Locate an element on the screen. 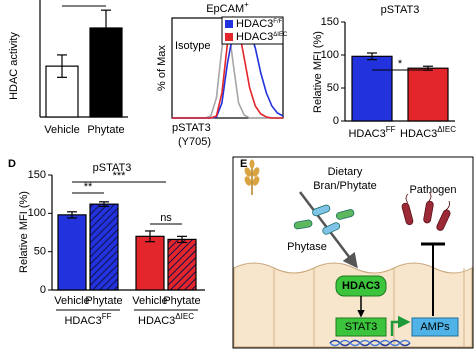  legend is located at coordinates (252, 30).